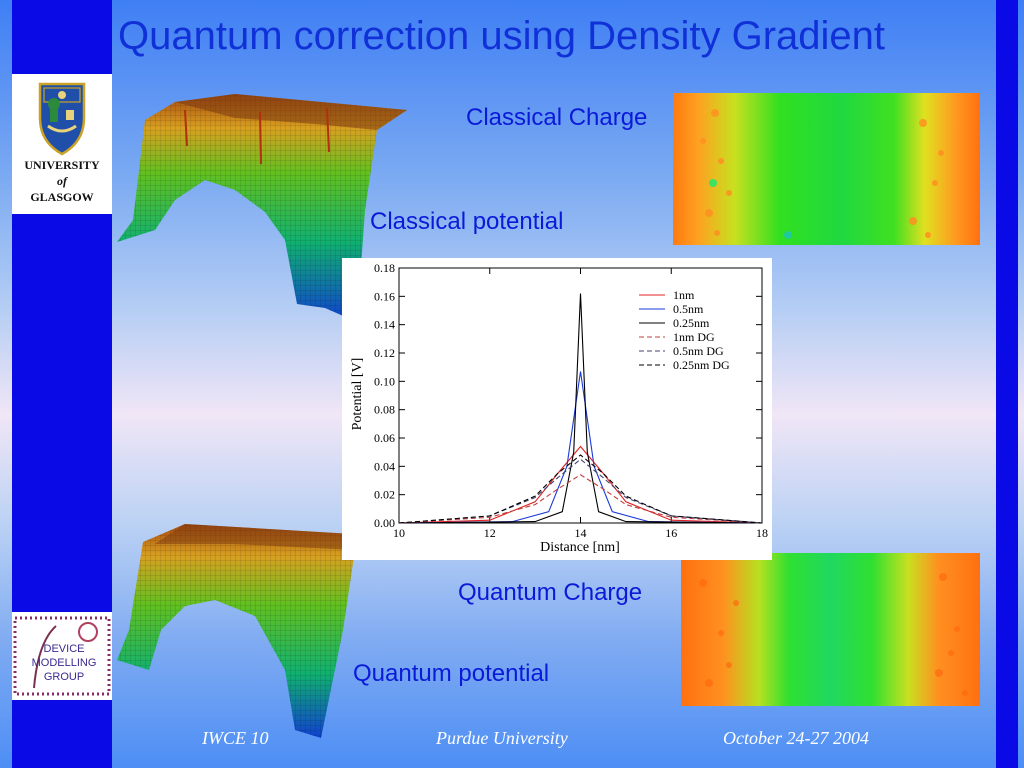 Image resolution: width=1024 pixels, height=768 pixels. I want to click on legend-label: 0.5nm DG, so click(698, 351).